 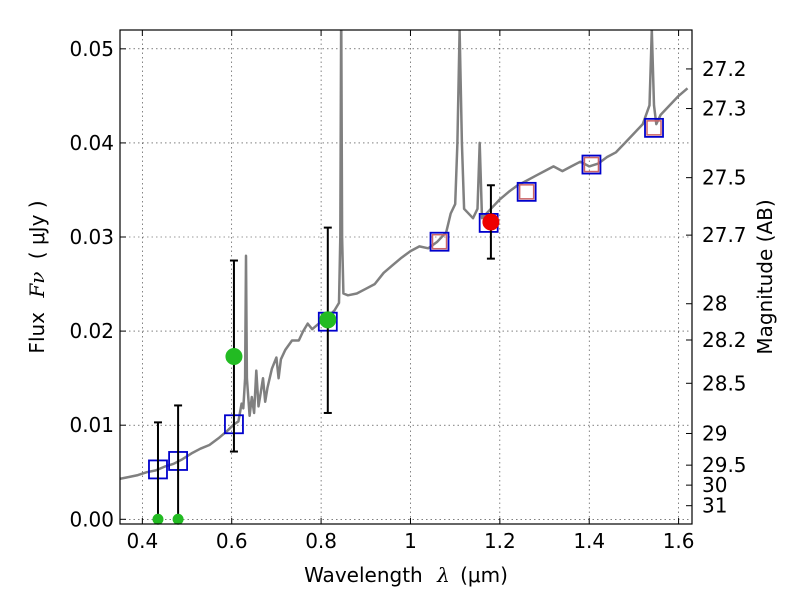 I want to click on y2-tick-label: 31, so click(x=714, y=506).